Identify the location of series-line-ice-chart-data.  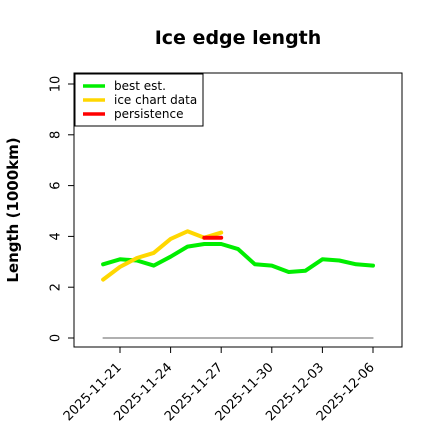
(162, 255).